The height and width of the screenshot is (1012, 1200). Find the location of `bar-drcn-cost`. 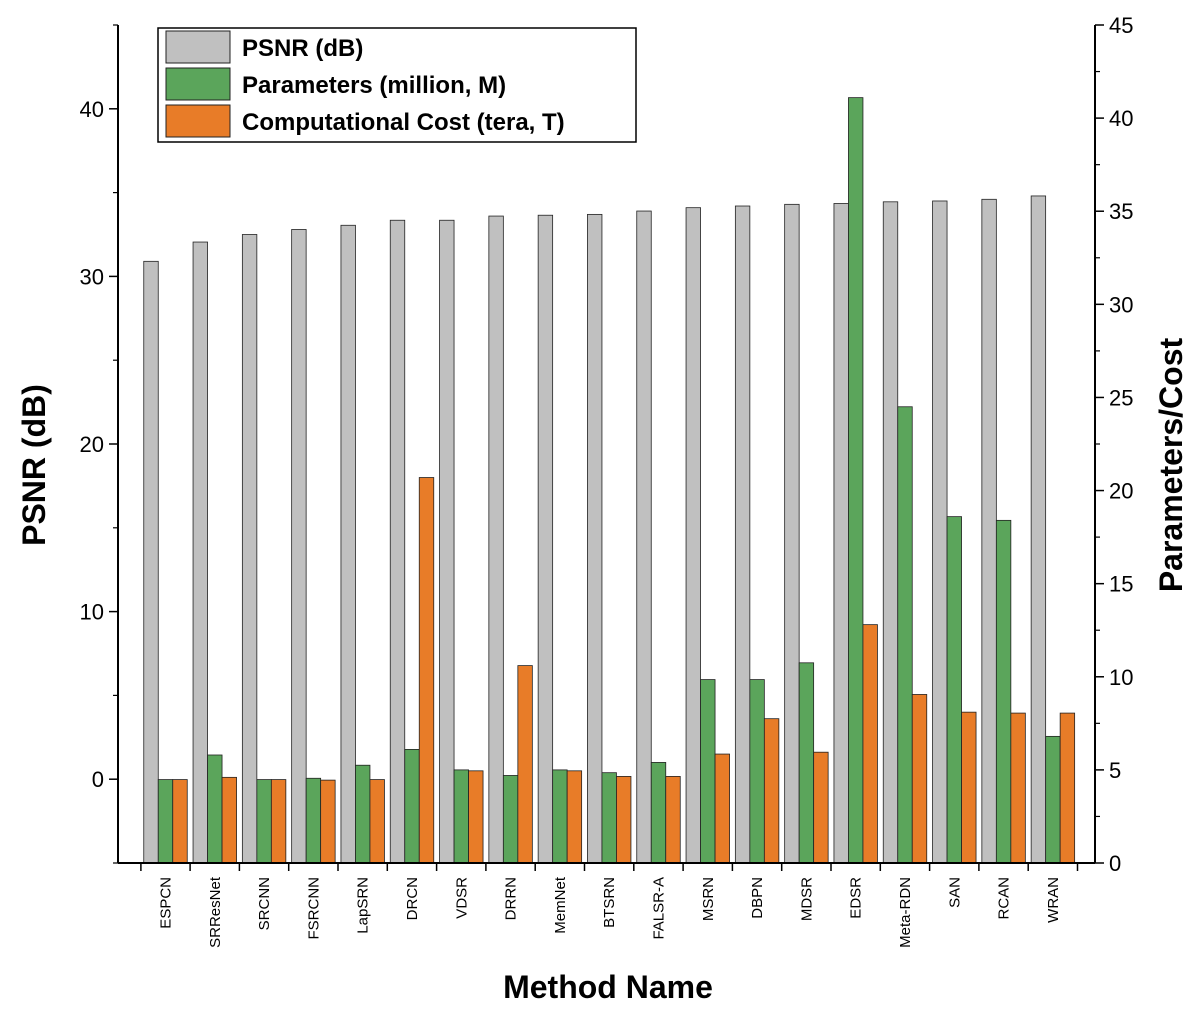

bar-drcn-cost is located at coordinates (426, 670).